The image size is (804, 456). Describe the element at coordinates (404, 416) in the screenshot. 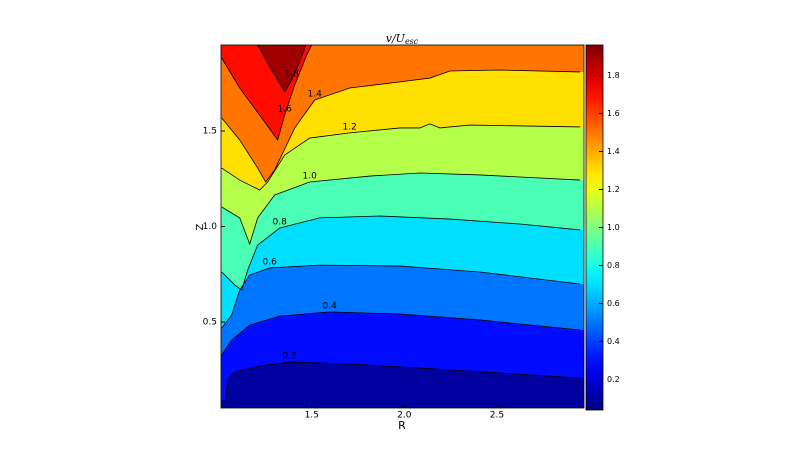

I see `x-tick-label: 2.0` at that location.